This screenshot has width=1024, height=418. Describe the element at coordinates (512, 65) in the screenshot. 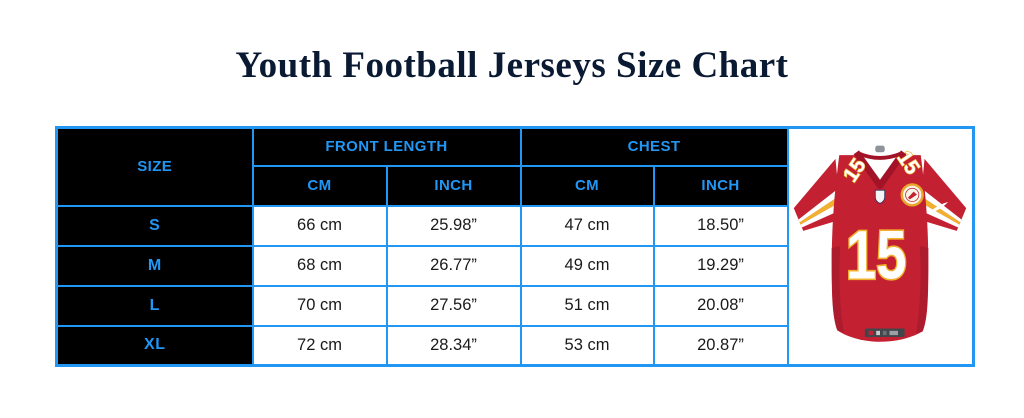

I see `page-title: Youth Football Jerseys Size Chart` at that location.